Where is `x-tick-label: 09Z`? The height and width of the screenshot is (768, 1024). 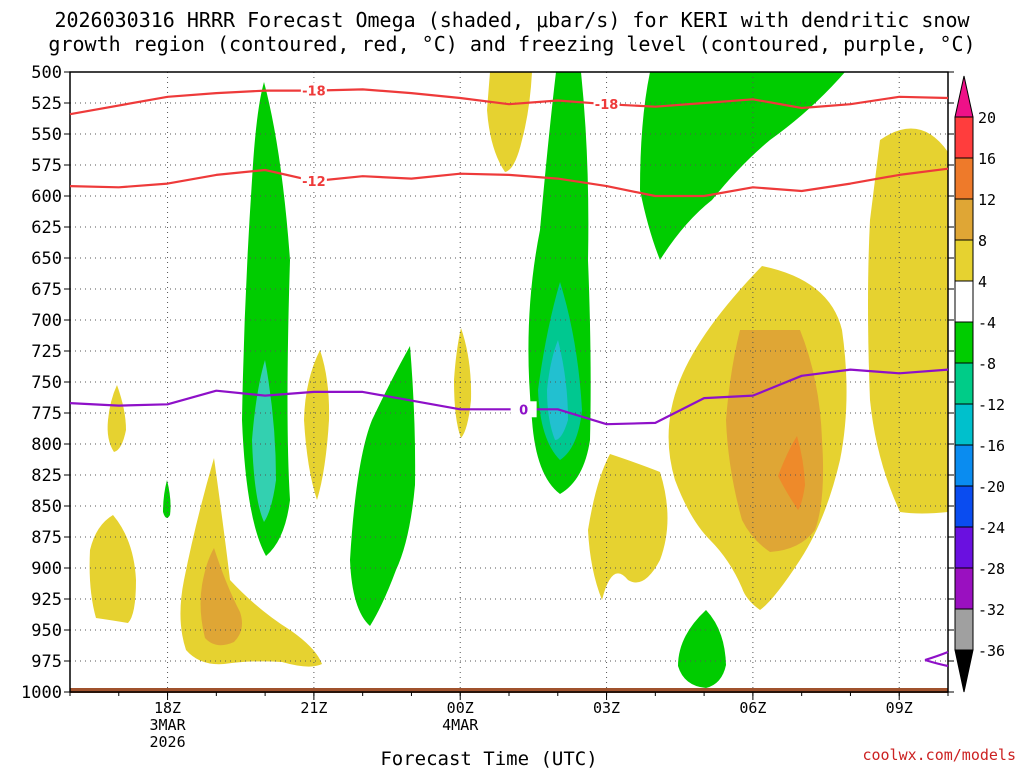
x-tick-label: 09Z is located at coordinates (899, 708).